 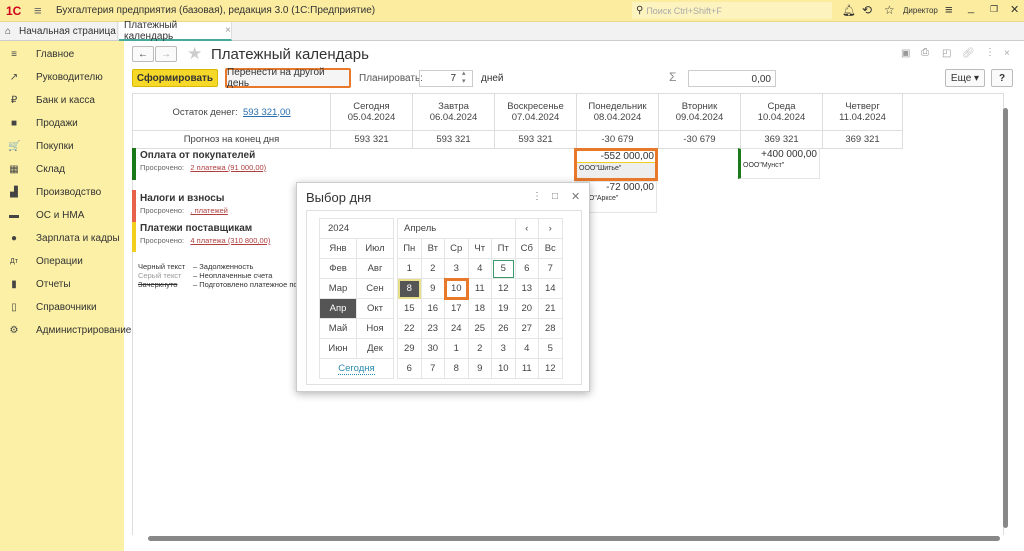 I want to click on maximize-icon: ❐, so click(x=994, y=9).